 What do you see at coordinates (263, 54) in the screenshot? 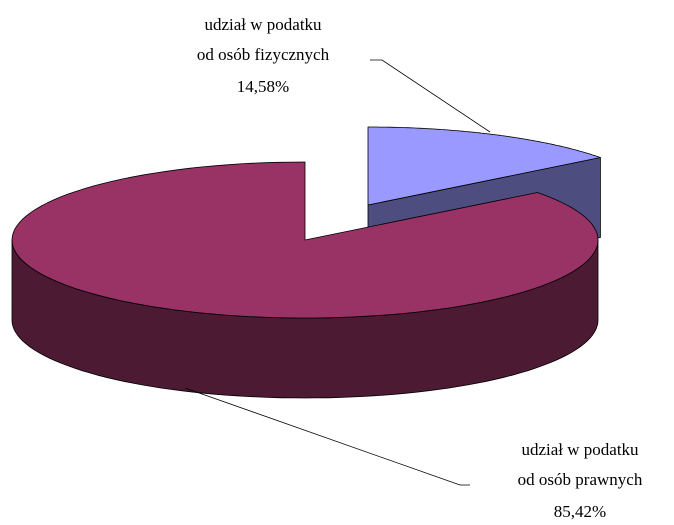
I see `slice-label: od osób fizycznych` at bounding box center [263, 54].